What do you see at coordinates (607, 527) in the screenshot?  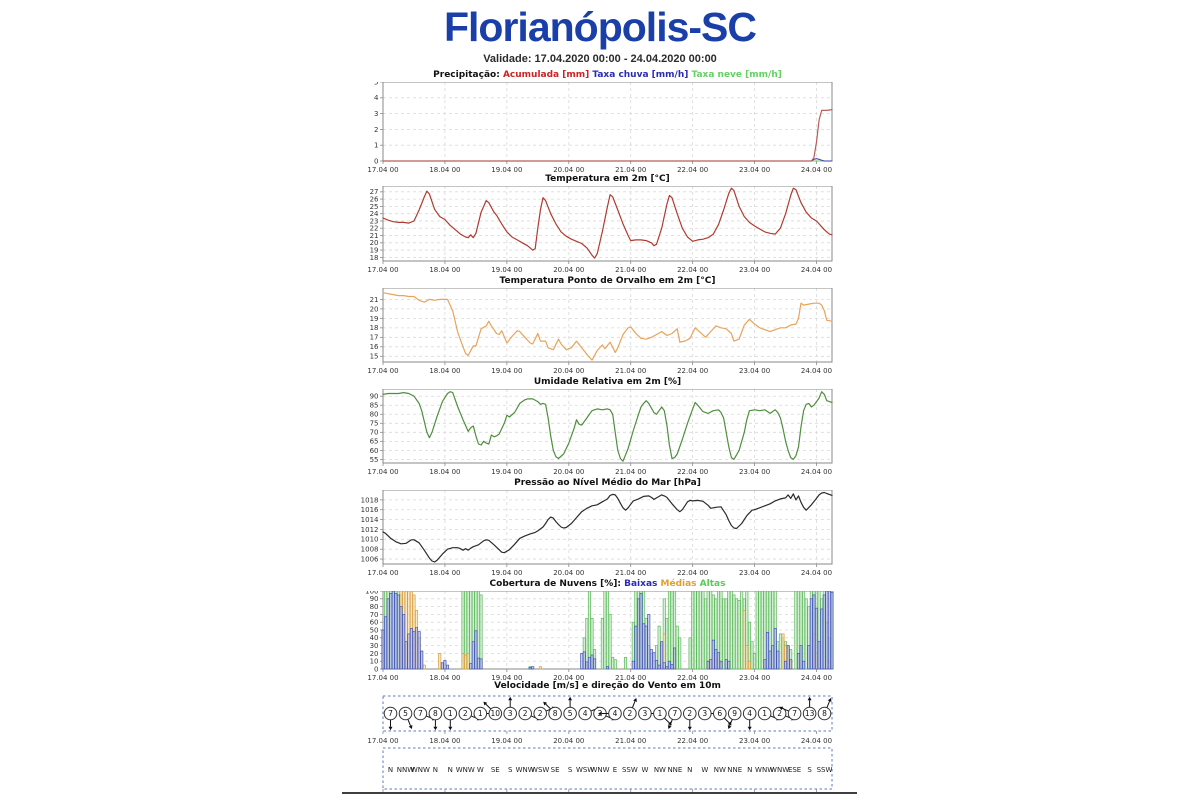 I see `series-Pressão` at bounding box center [607, 527].